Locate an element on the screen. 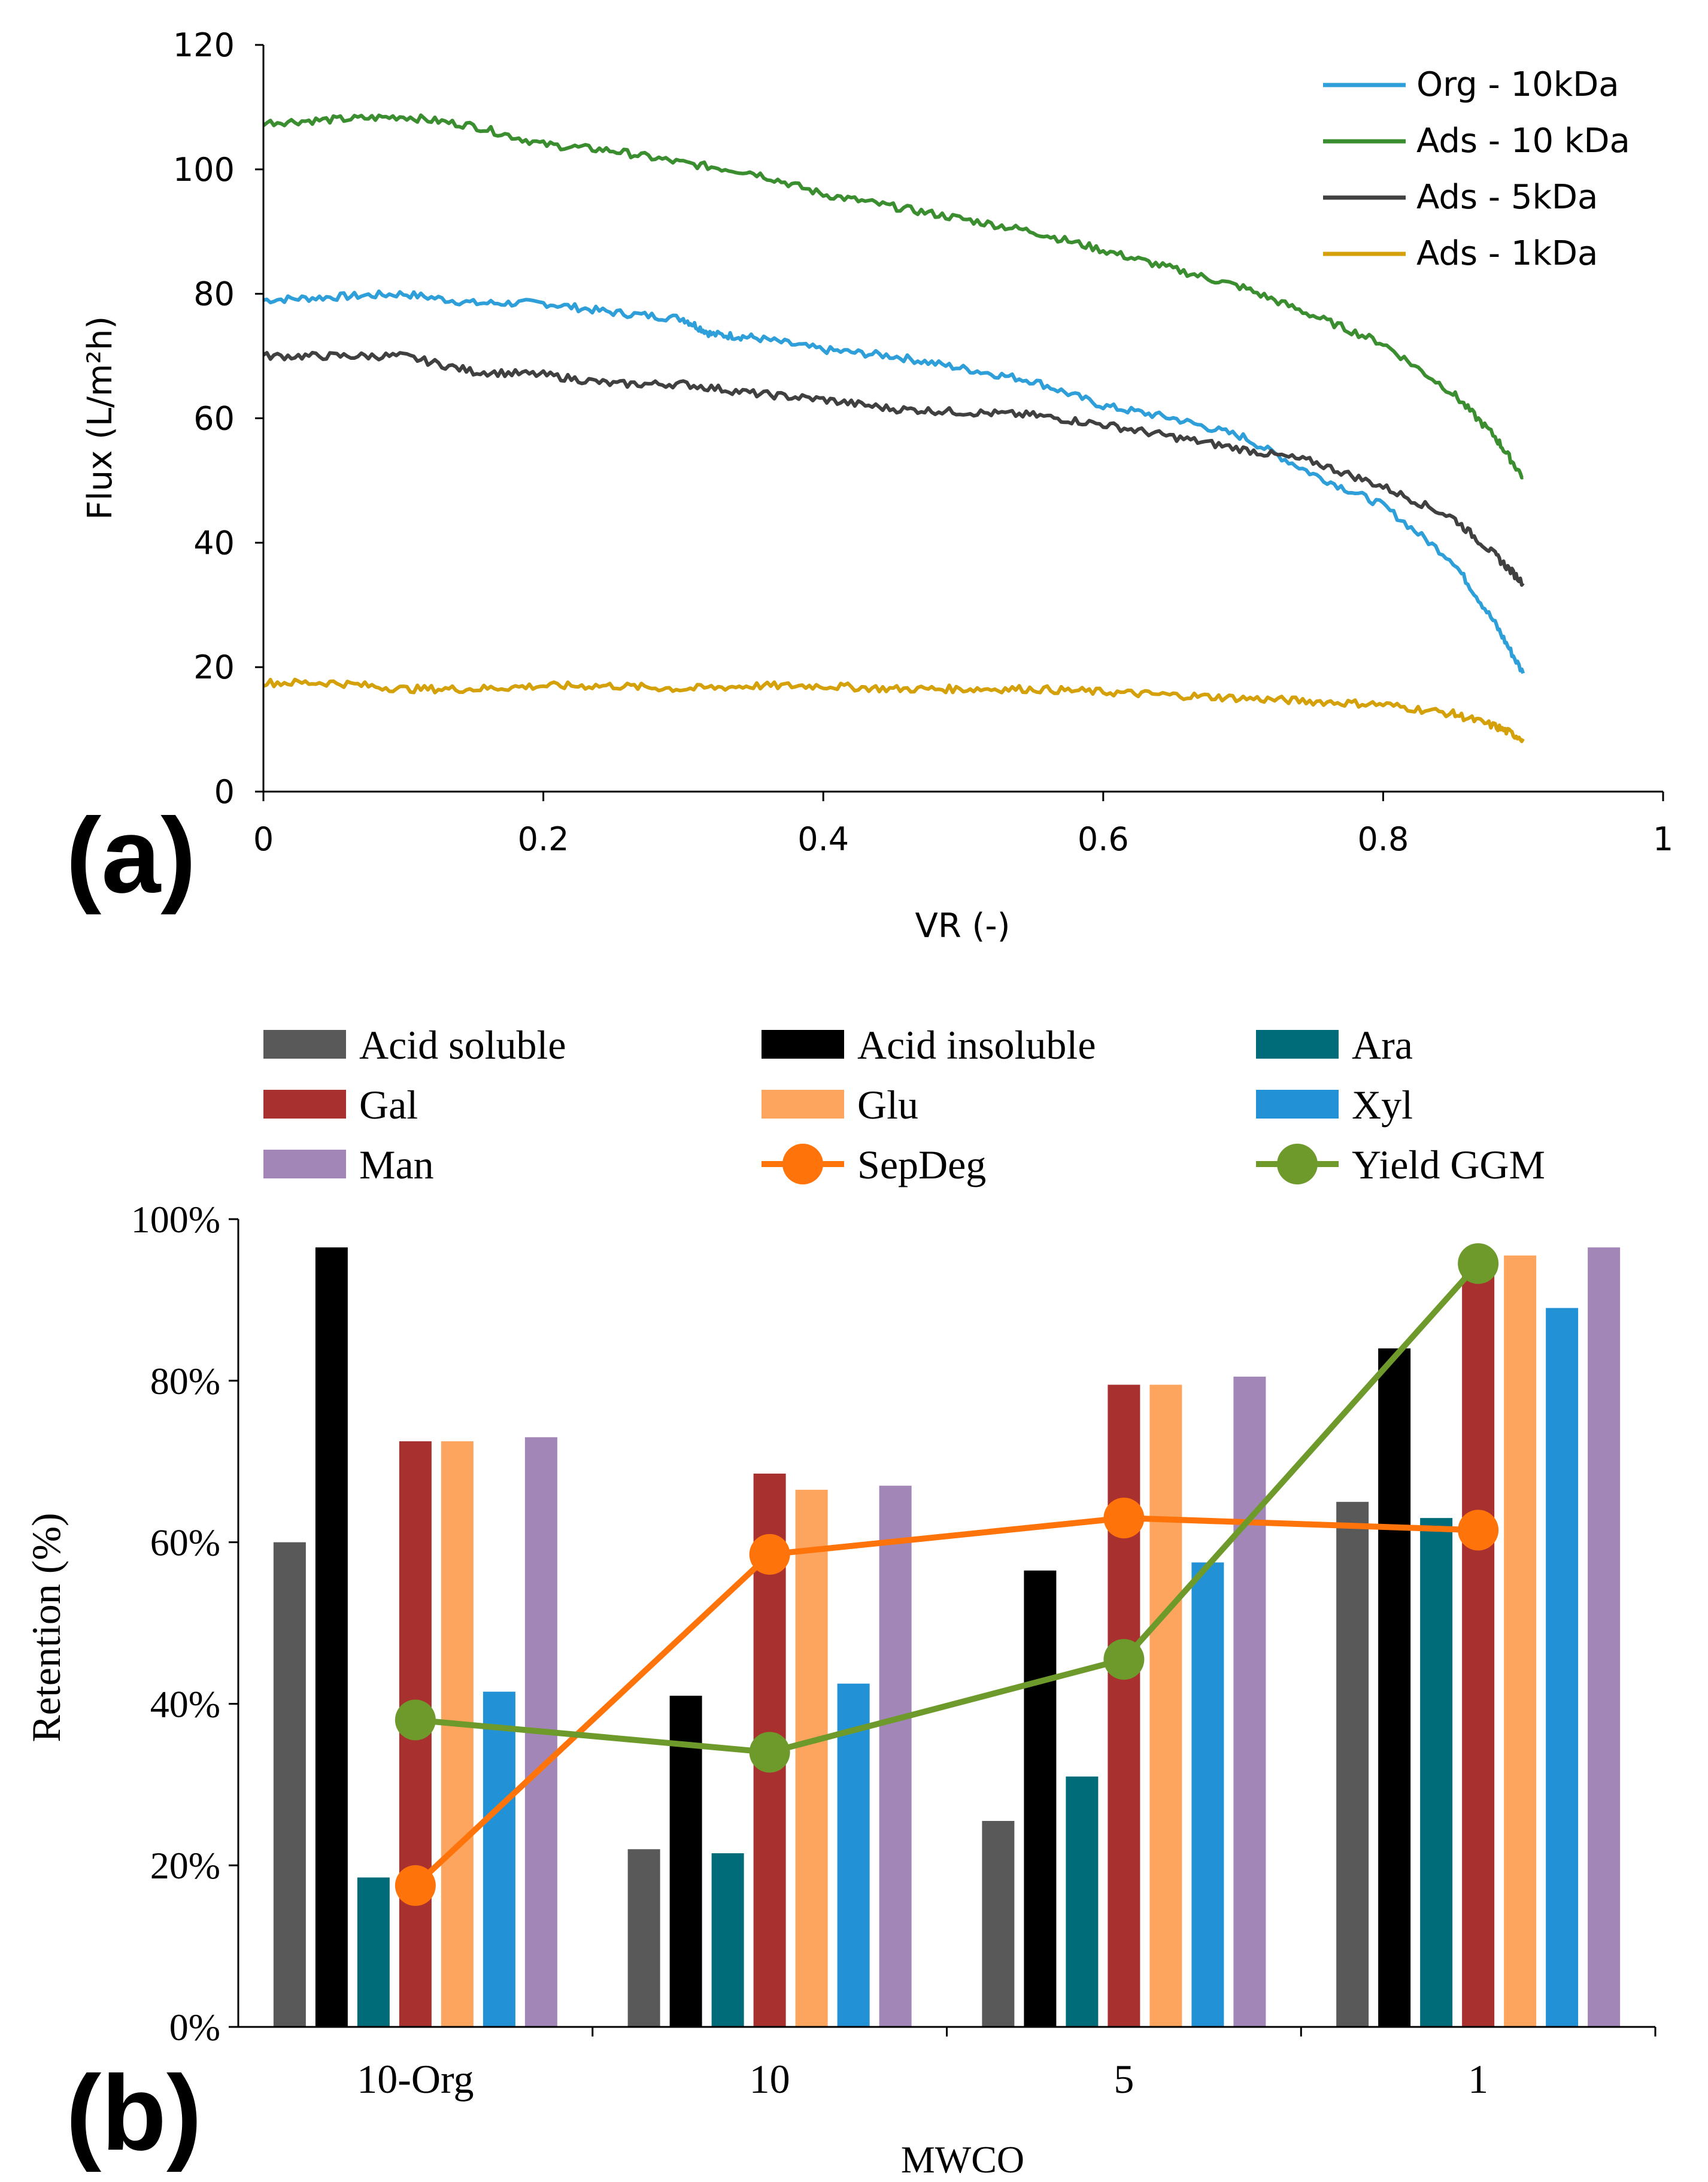 The image size is (1708, 2182). bar-acid-insoluble-10-org is located at coordinates (331, 1637).